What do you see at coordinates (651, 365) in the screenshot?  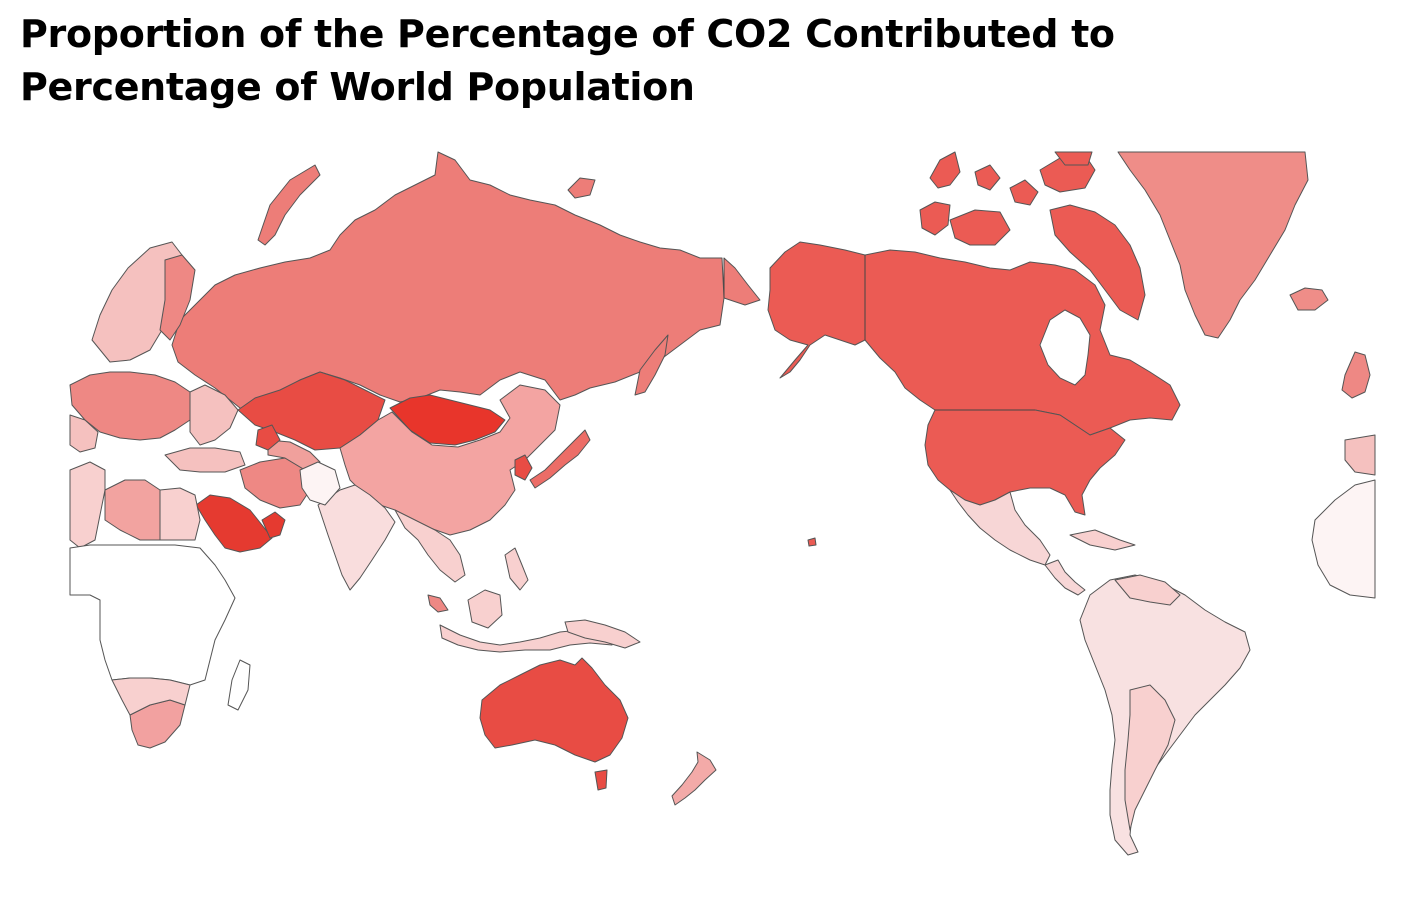 I see `country-russia-kamchatka` at bounding box center [651, 365].